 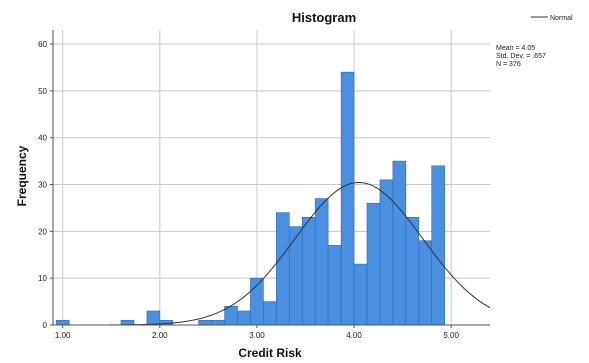 What do you see at coordinates (354, 335) in the screenshot?
I see `x-tick-label: 4.00` at bounding box center [354, 335].